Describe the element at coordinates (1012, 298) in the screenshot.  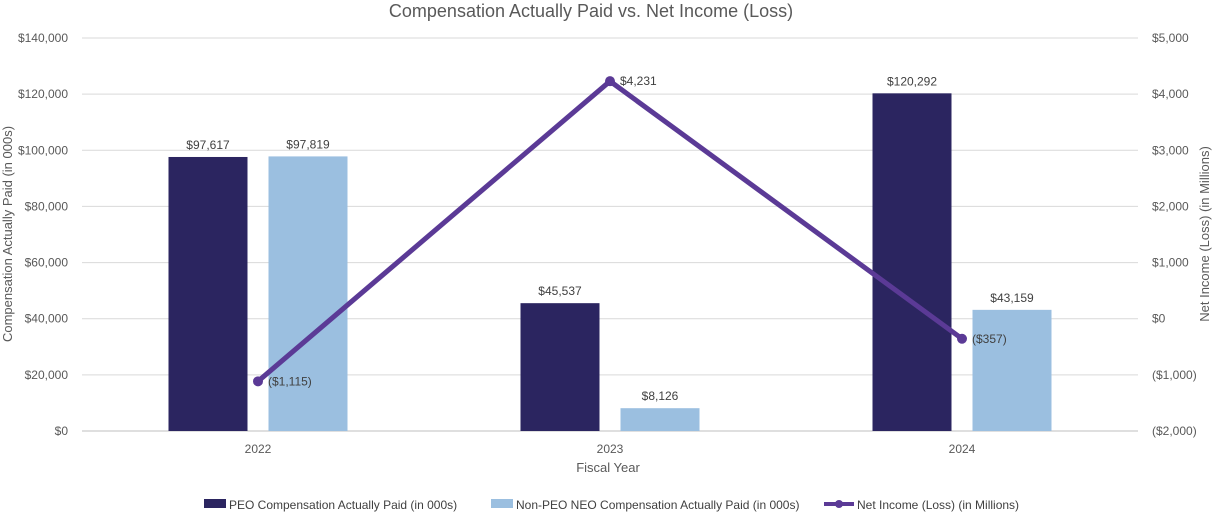
I see `bar-data-label: $43,159` at that location.